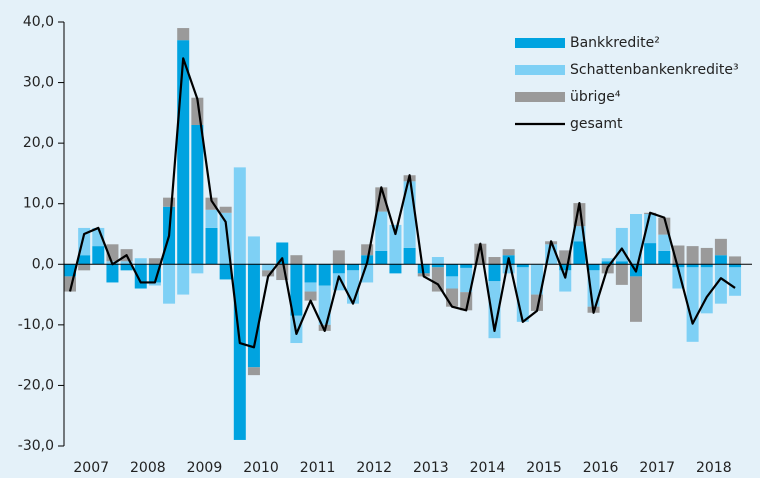 The image size is (760, 478). What do you see at coordinates (596, 124) in the screenshot?
I see `legend-label: gesamt` at bounding box center [596, 124].